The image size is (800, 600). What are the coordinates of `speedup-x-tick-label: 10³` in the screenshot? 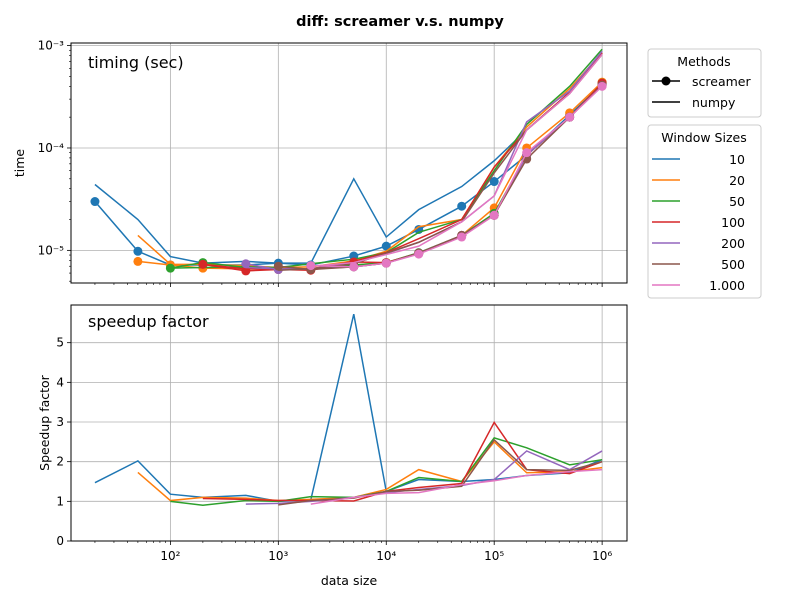 It's located at (278, 556).